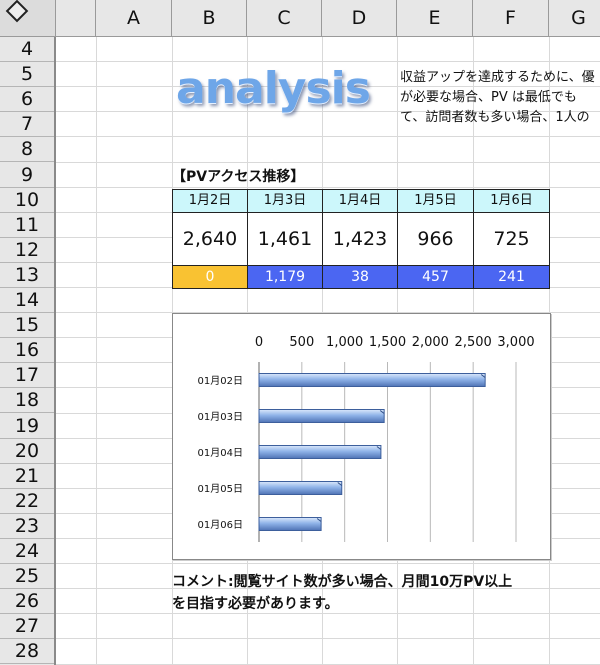  Describe the element at coordinates (27, 75) in the screenshot. I see `row-header-5: 5` at that location.